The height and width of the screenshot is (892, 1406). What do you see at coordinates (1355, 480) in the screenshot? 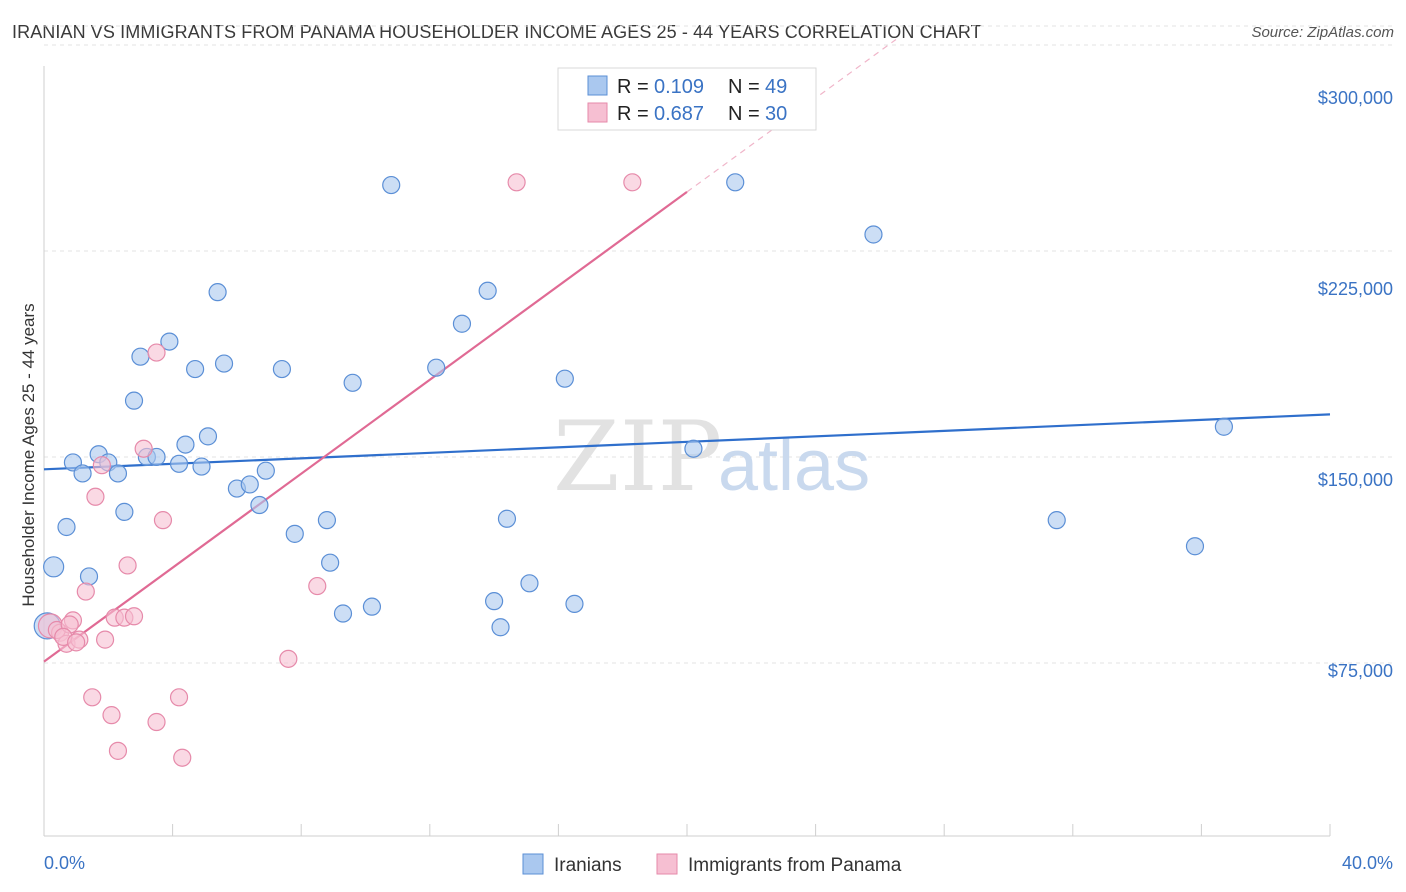
I see `y-tick-150000: $150,000` at bounding box center [1355, 480].